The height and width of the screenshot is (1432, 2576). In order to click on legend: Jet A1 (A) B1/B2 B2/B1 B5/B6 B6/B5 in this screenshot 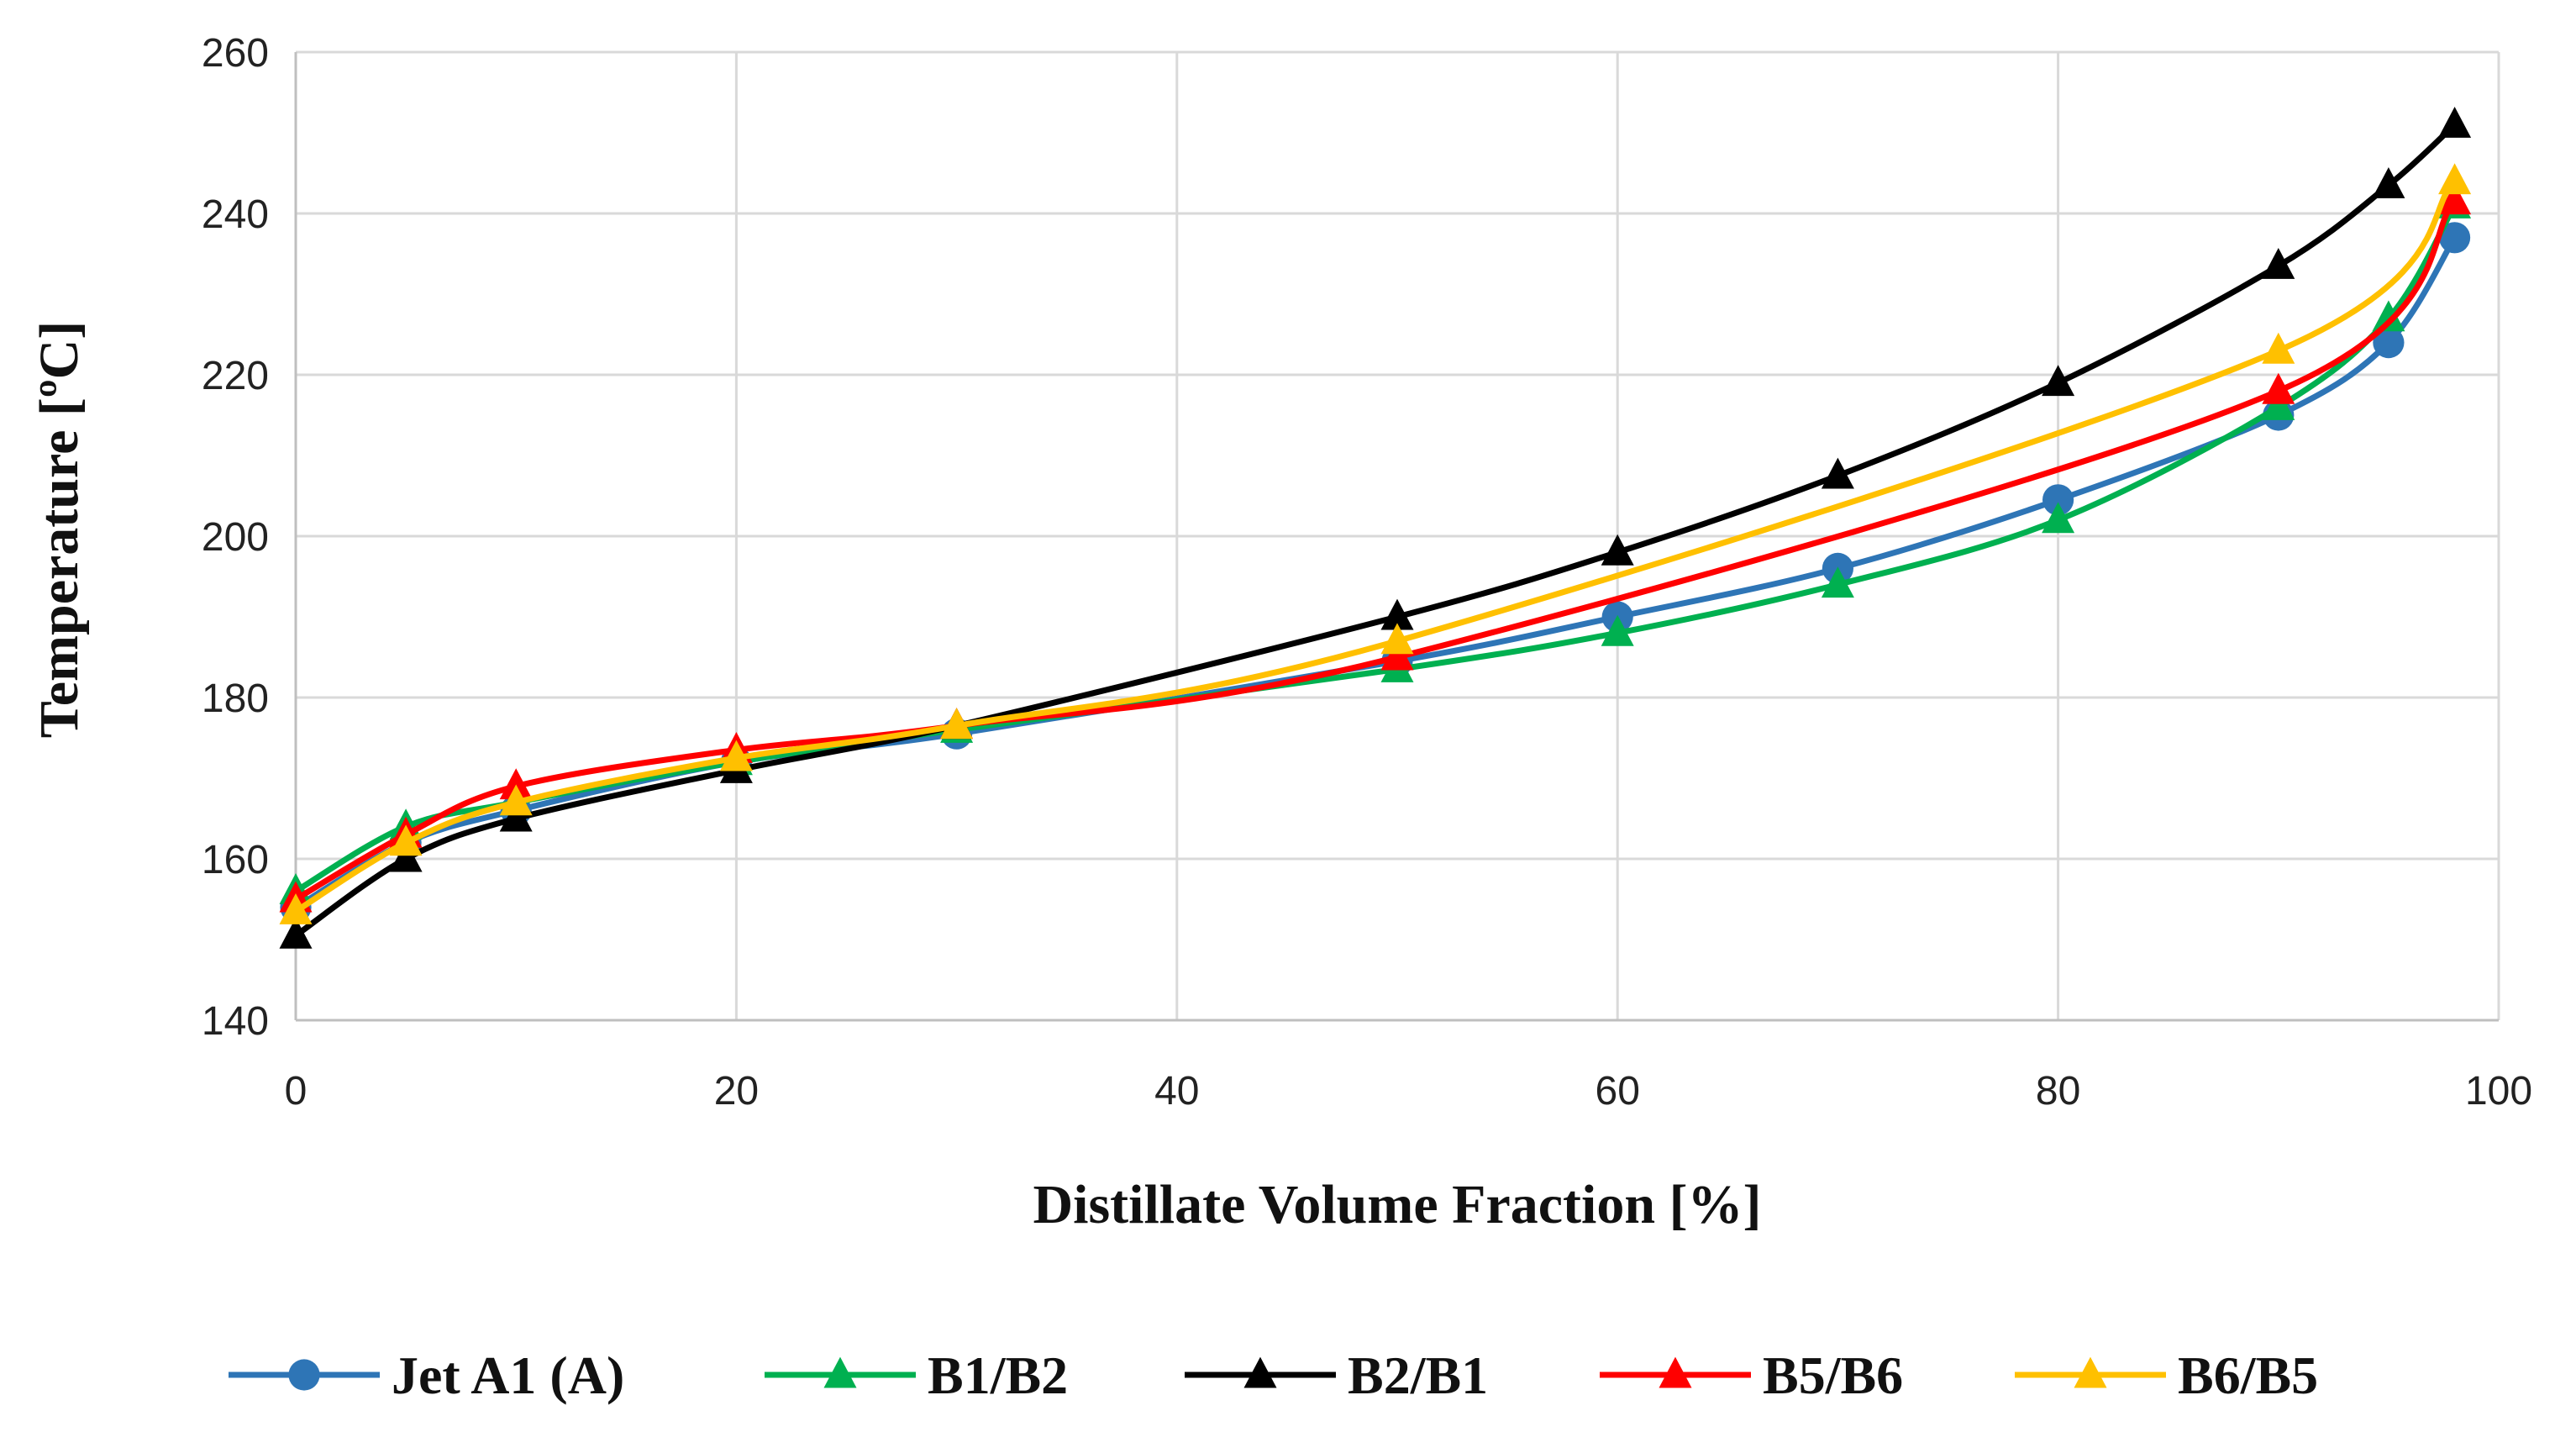, I will do `click(1273, 1375)`.